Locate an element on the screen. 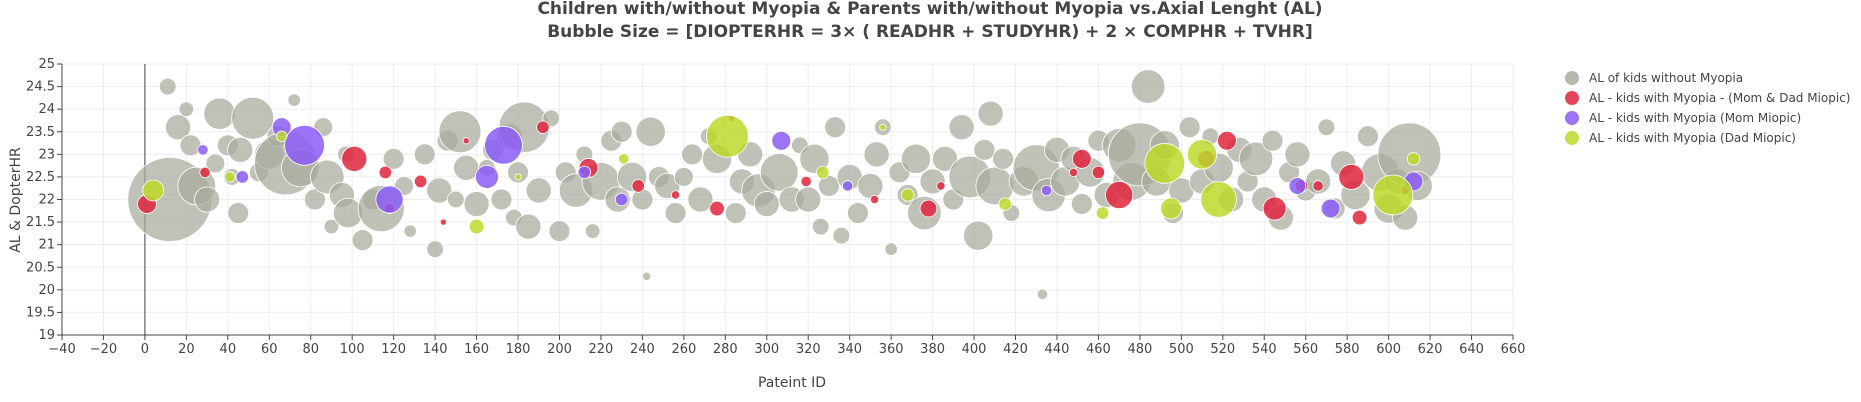 The image size is (1861, 402). legend-label: AL - kids with Myopia (Dad Miopic) is located at coordinates (1692, 138).